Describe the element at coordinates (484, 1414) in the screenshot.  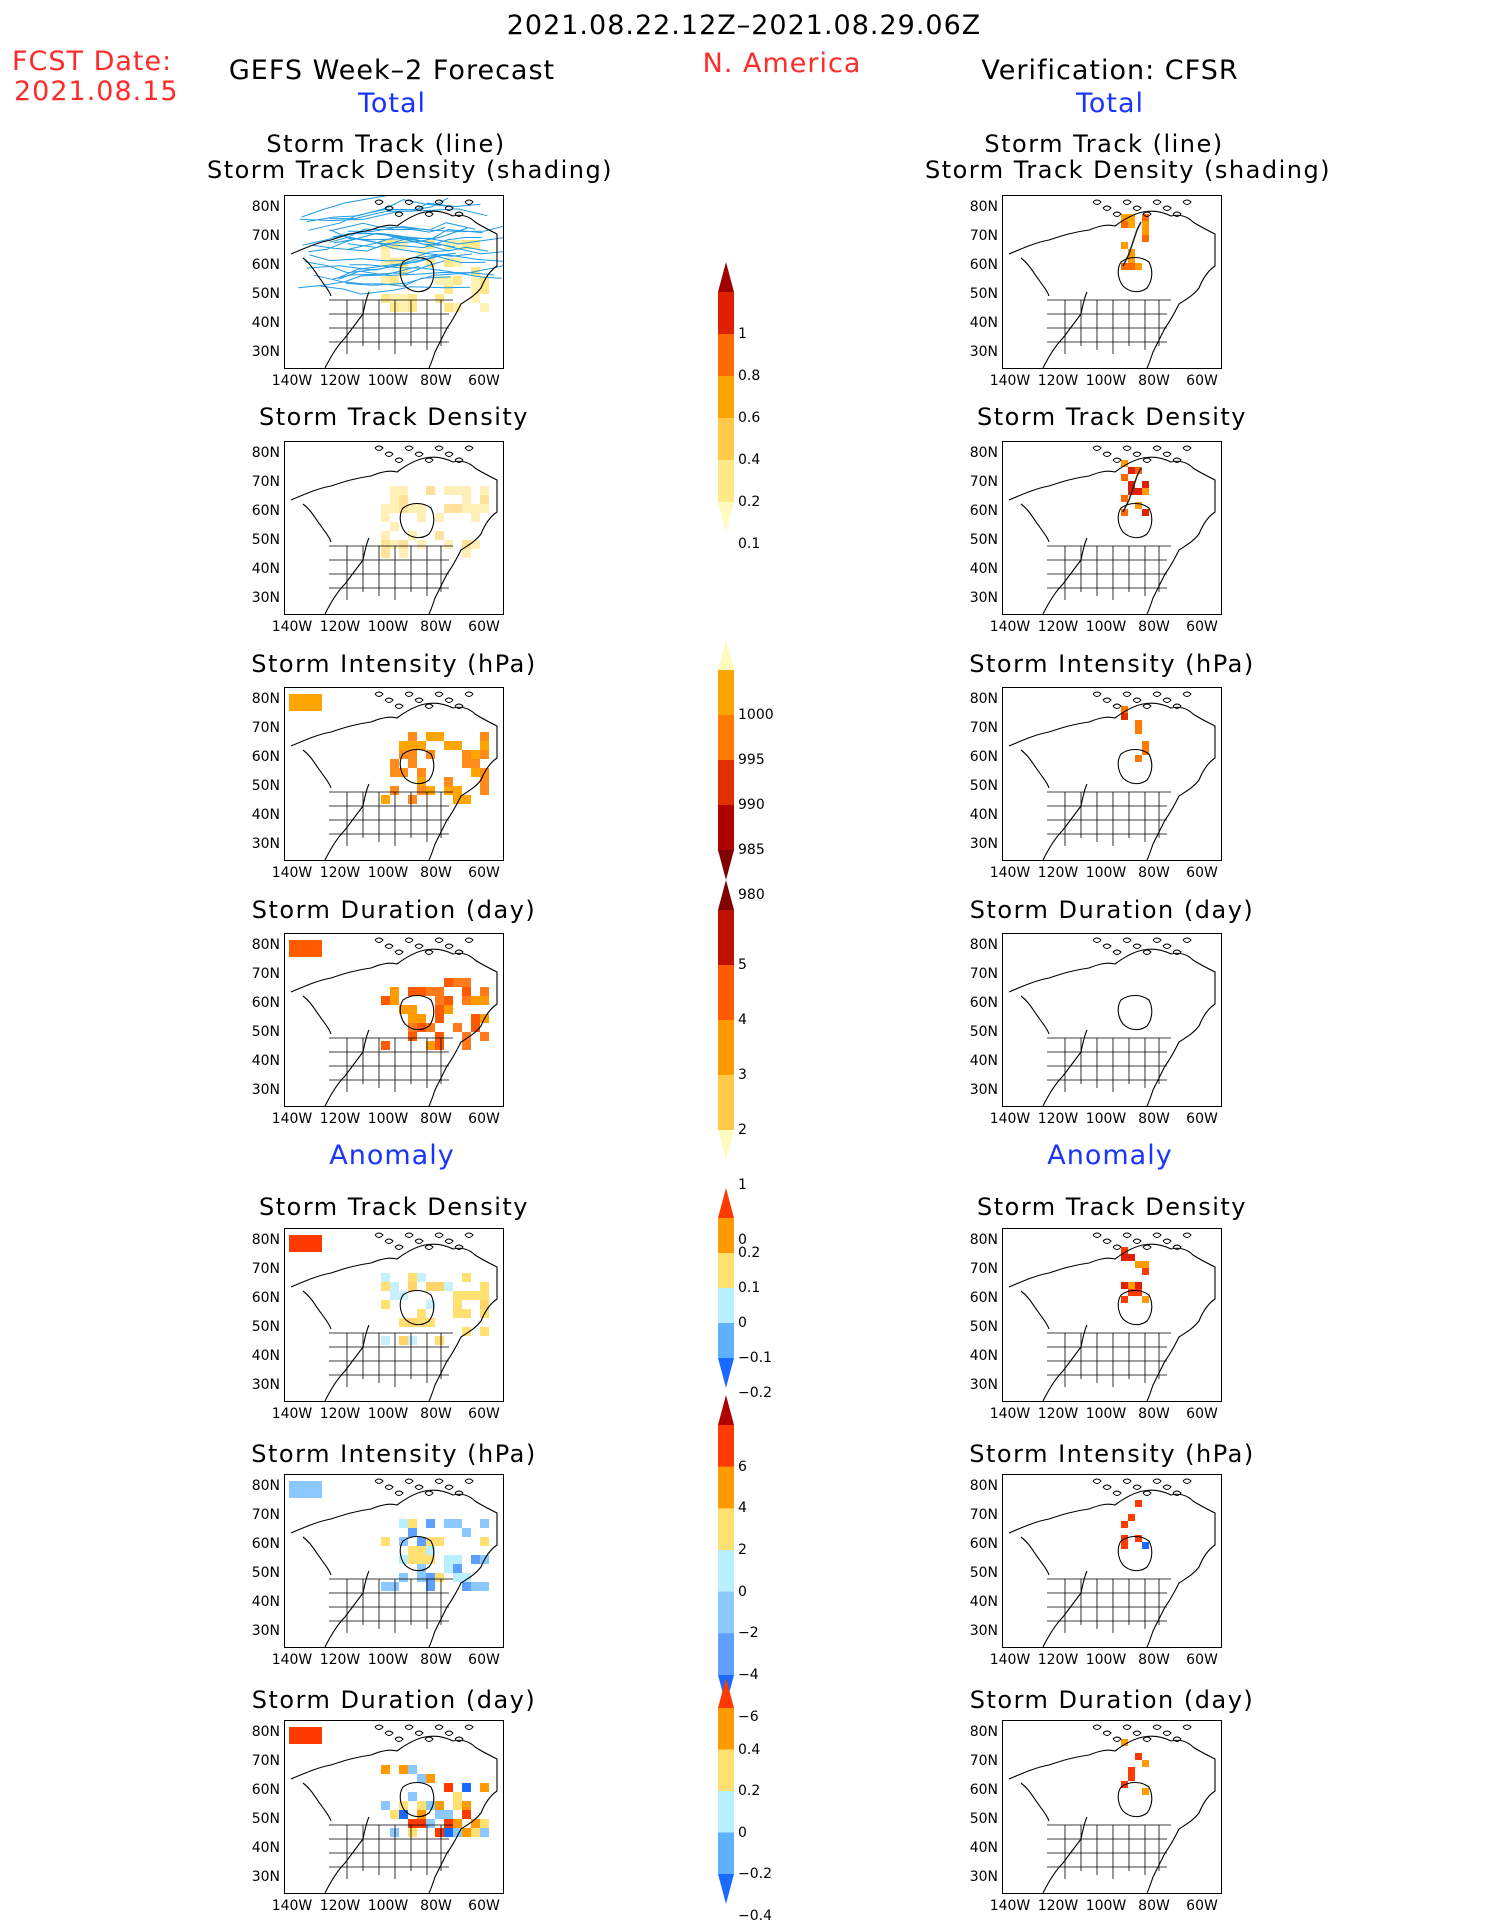
I see `lon-tick-label: 60W` at that location.